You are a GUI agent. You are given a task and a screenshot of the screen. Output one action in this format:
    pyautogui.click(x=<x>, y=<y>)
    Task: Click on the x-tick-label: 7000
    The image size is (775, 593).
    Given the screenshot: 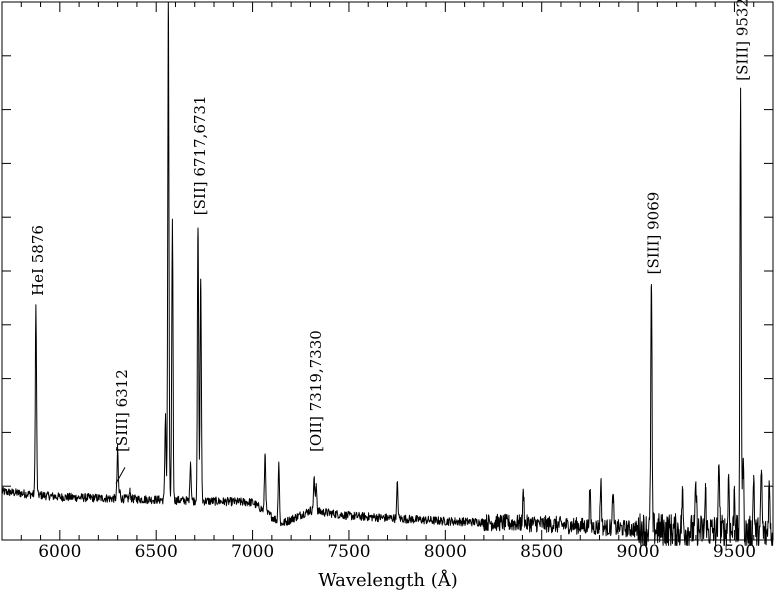 What is the action you would take?
    pyautogui.click(x=252, y=552)
    